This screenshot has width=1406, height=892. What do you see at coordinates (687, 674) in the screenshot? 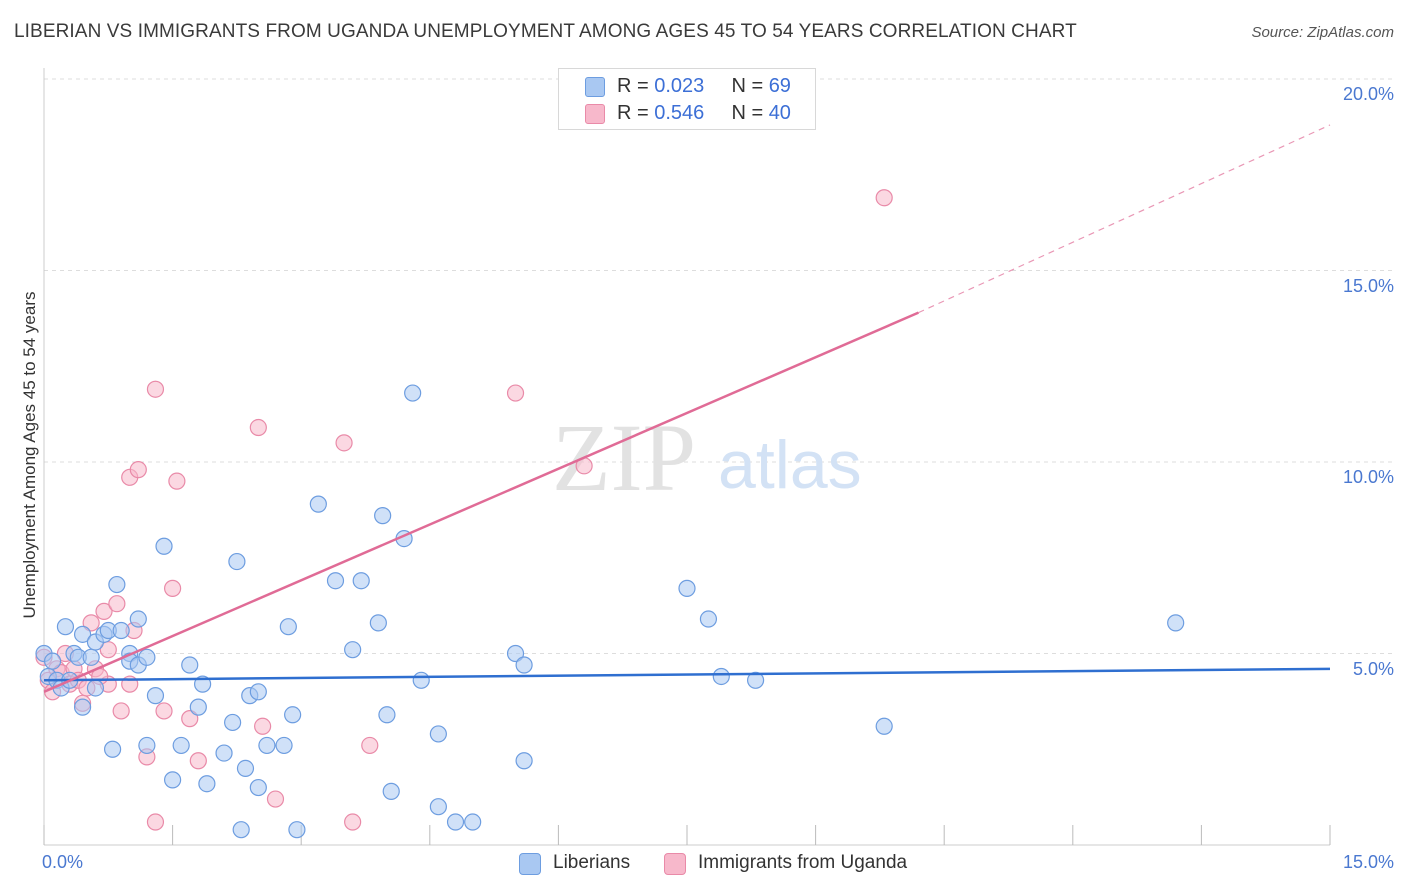
I see `liberians-trend-line` at bounding box center [687, 674].